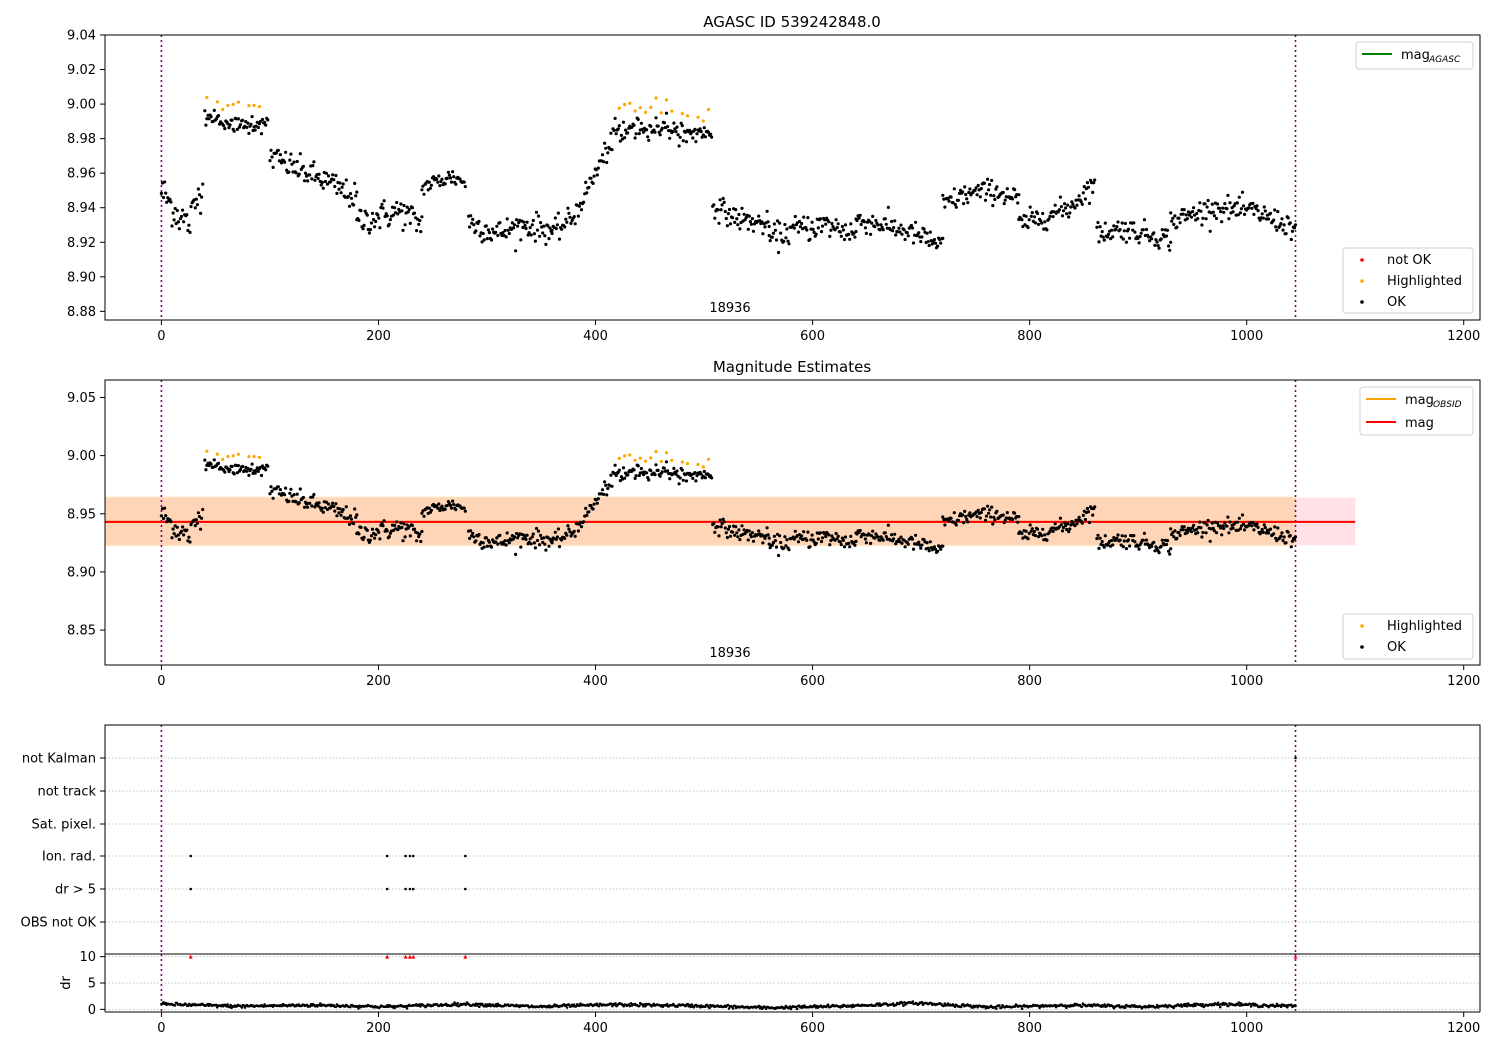  What do you see at coordinates (190, 956) in the screenshot?
I see `dr-clipped-marker` at bounding box center [190, 956].